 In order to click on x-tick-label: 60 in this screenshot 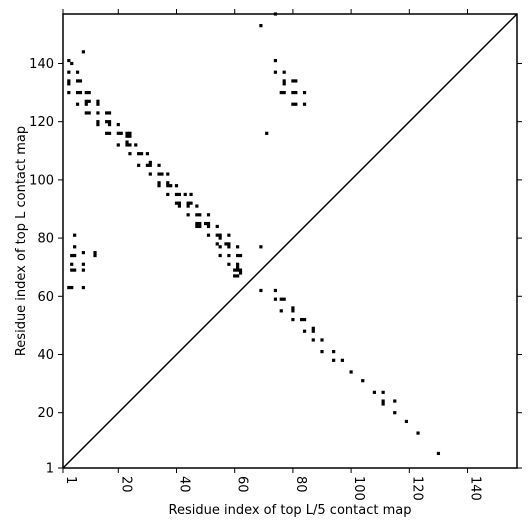, I will do `click(242, 484)`.